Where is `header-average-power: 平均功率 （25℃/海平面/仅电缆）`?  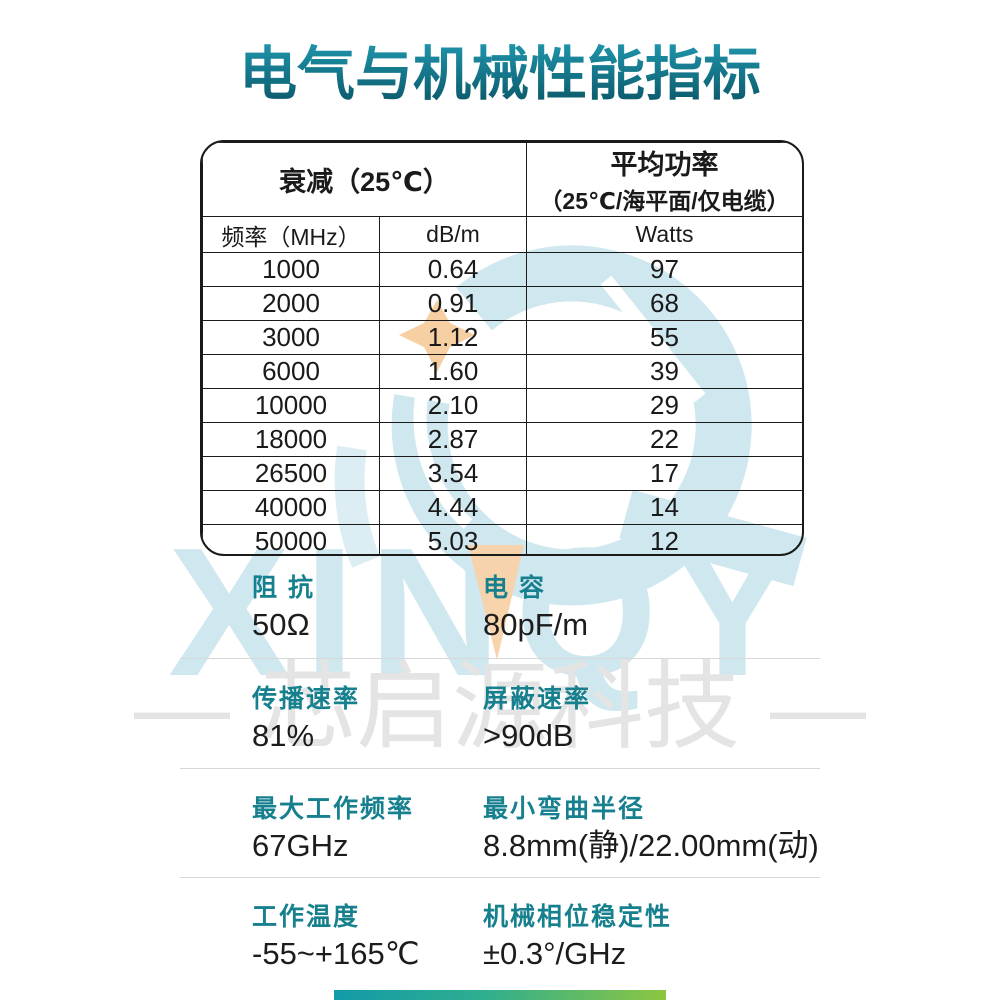 header-average-power: 平均功率 （25℃/海平面/仅电缆） is located at coordinates (664, 179).